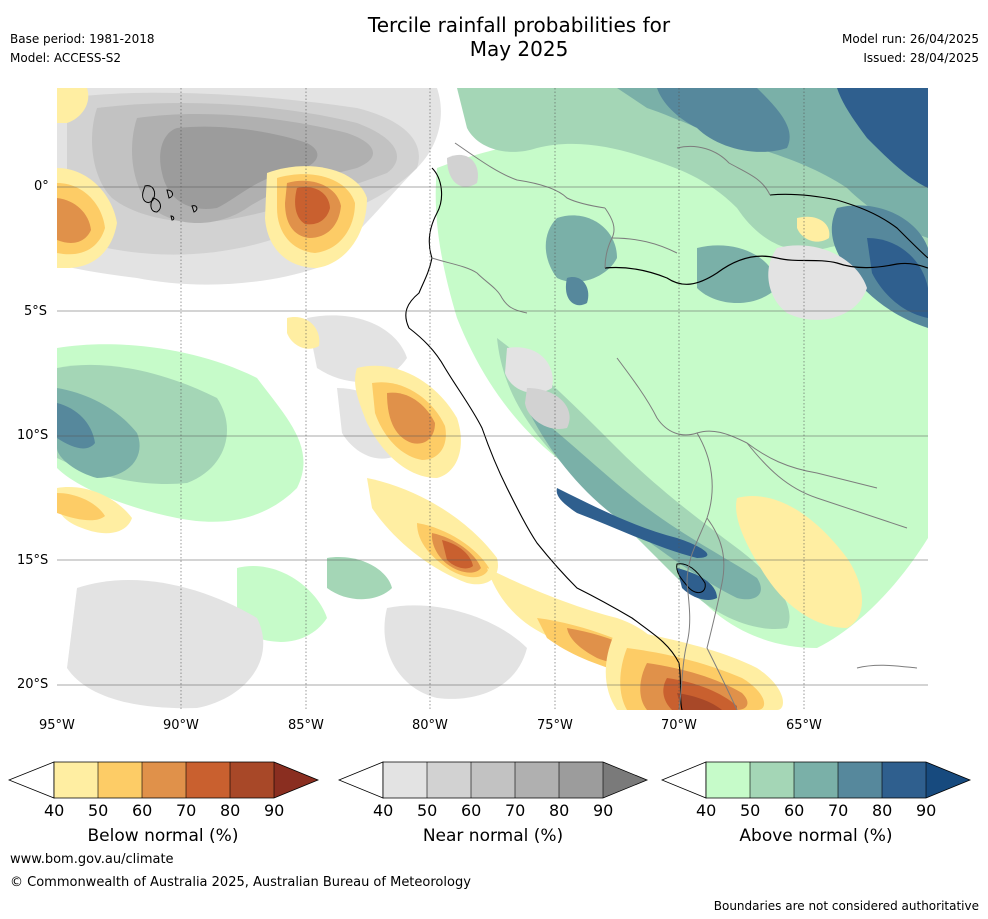 The image size is (988, 919). What do you see at coordinates (519, 25) in the screenshot?
I see `title-line-1: Tercile rainfall probabilities for` at bounding box center [519, 25].